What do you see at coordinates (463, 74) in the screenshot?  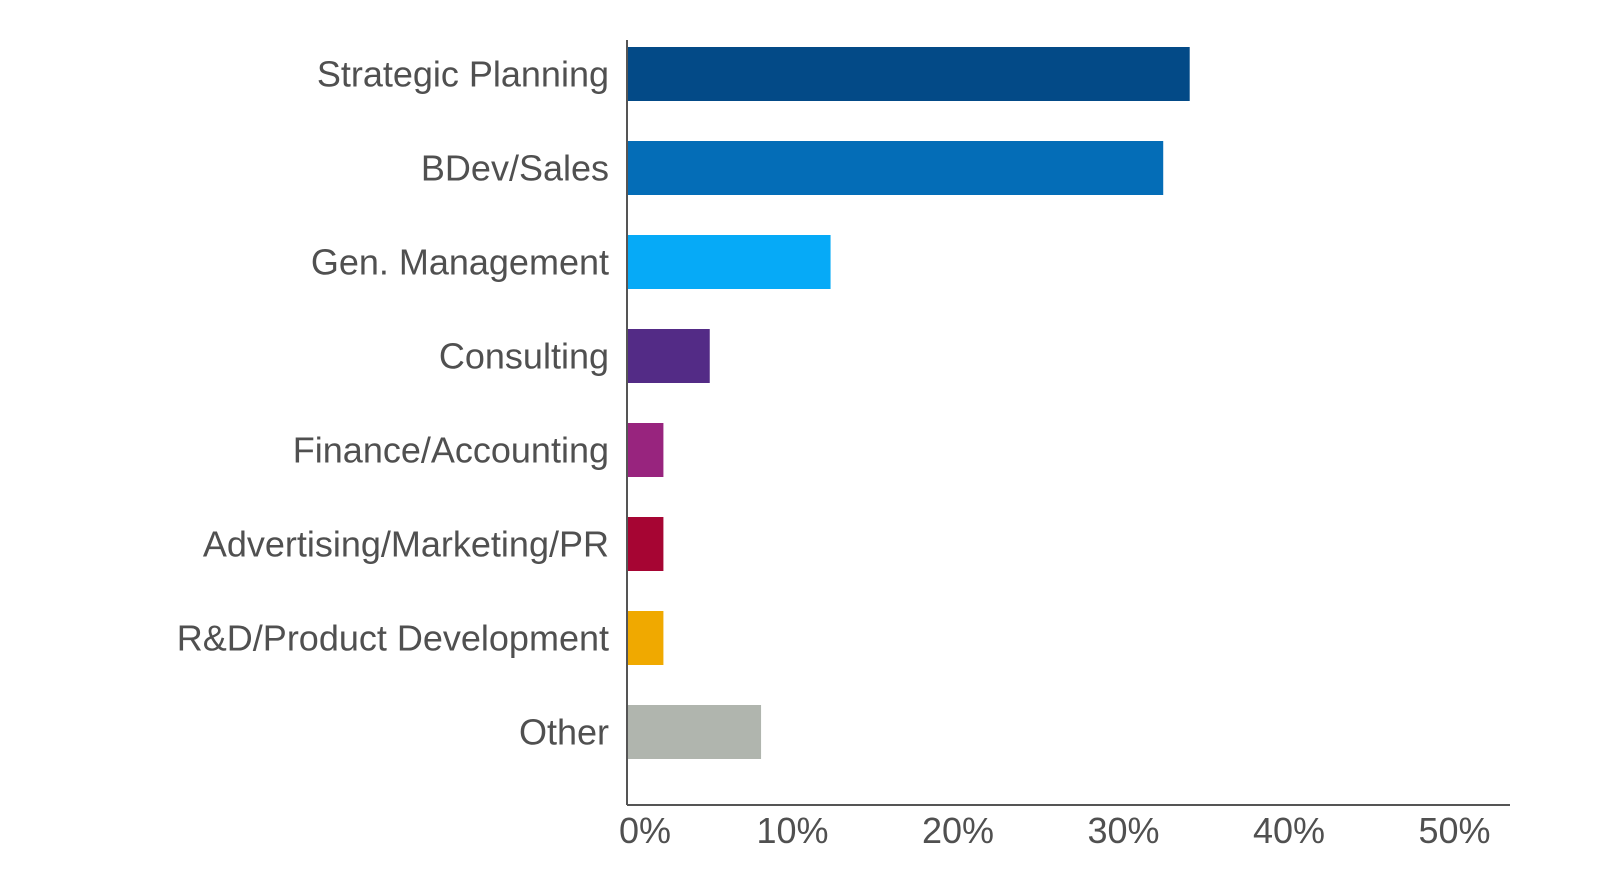 I see `category-label-0: Strategic Planning` at bounding box center [463, 74].